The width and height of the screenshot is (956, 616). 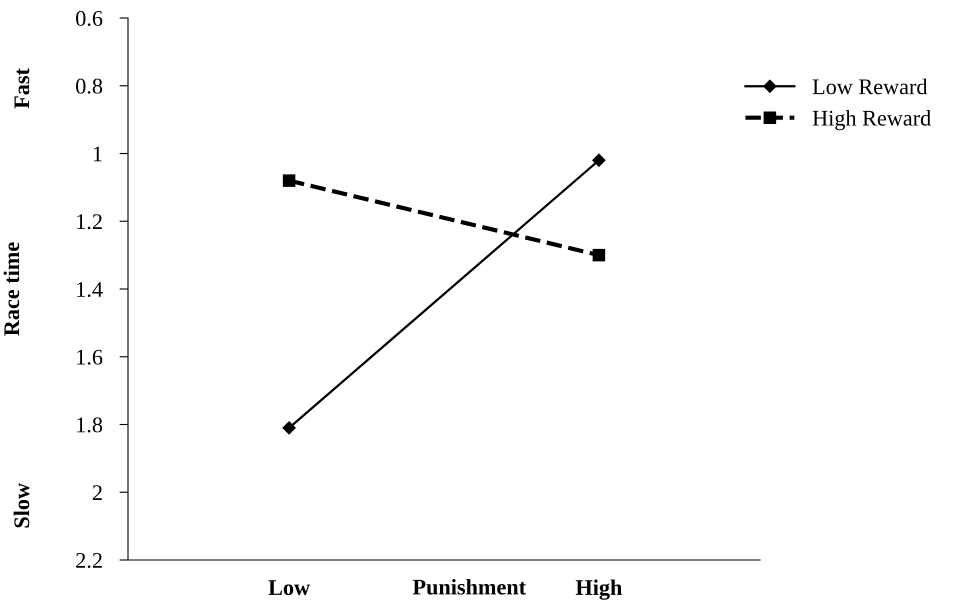 I want to click on y-tick-label: 1, so click(x=98, y=154).